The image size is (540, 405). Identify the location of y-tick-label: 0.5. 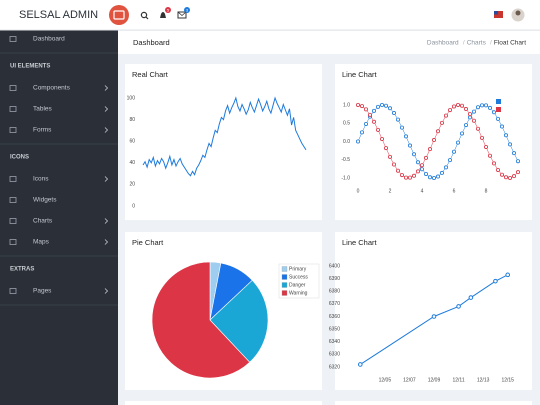
(346, 124).